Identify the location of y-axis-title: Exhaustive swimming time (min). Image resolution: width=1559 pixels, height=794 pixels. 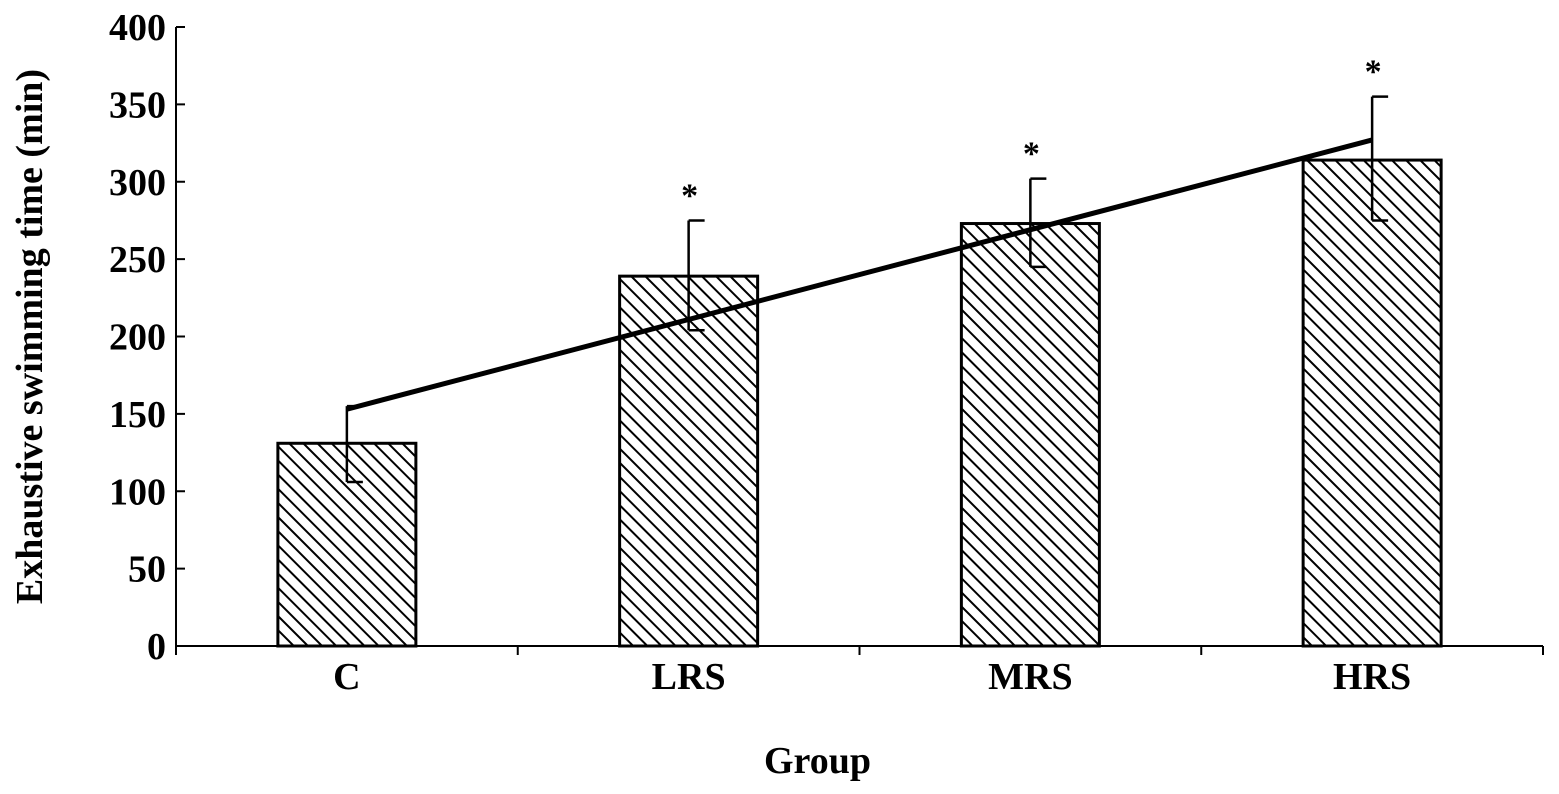
(30, 336).